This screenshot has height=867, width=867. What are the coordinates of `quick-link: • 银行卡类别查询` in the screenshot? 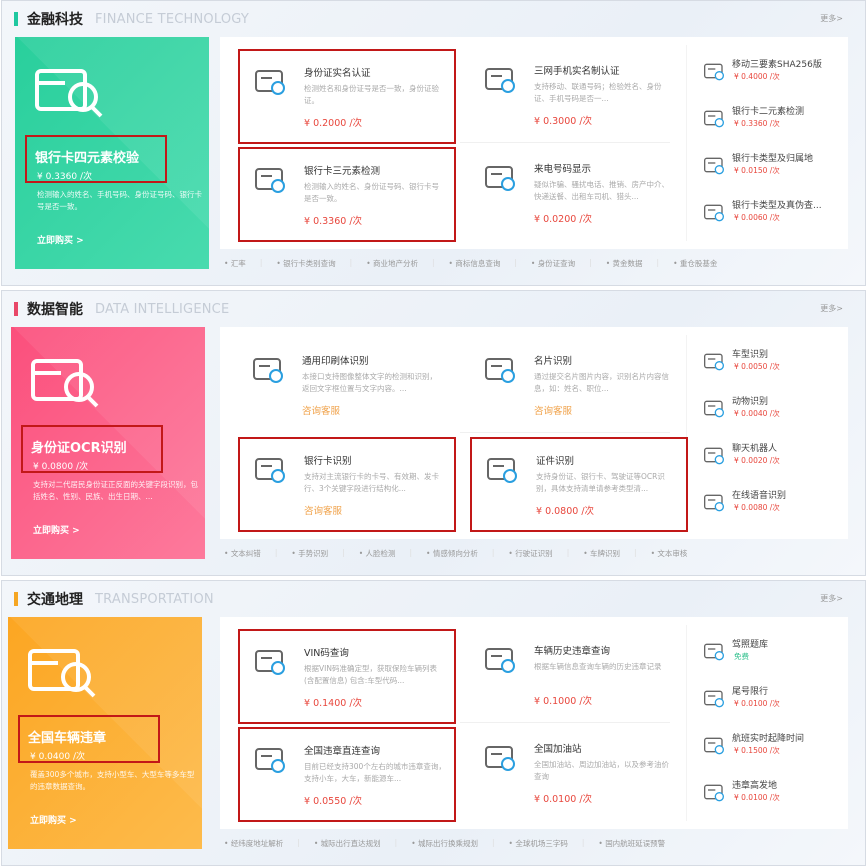 It's located at (306, 263).